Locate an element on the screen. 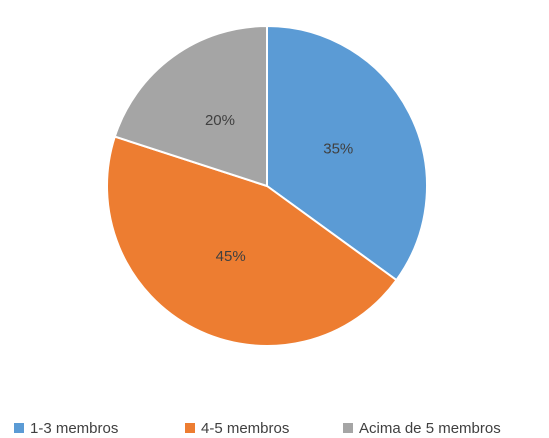  legend-label: 4-5 membros is located at coordinates (245, 428).